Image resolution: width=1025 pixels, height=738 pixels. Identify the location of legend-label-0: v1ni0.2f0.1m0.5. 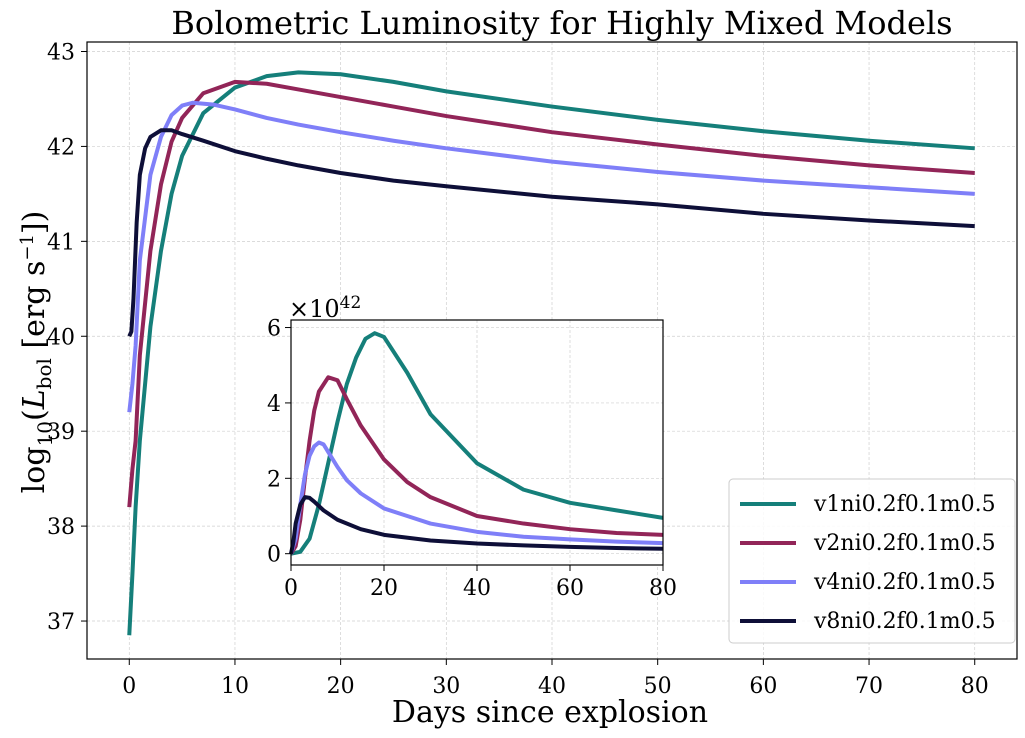
(904, 504).